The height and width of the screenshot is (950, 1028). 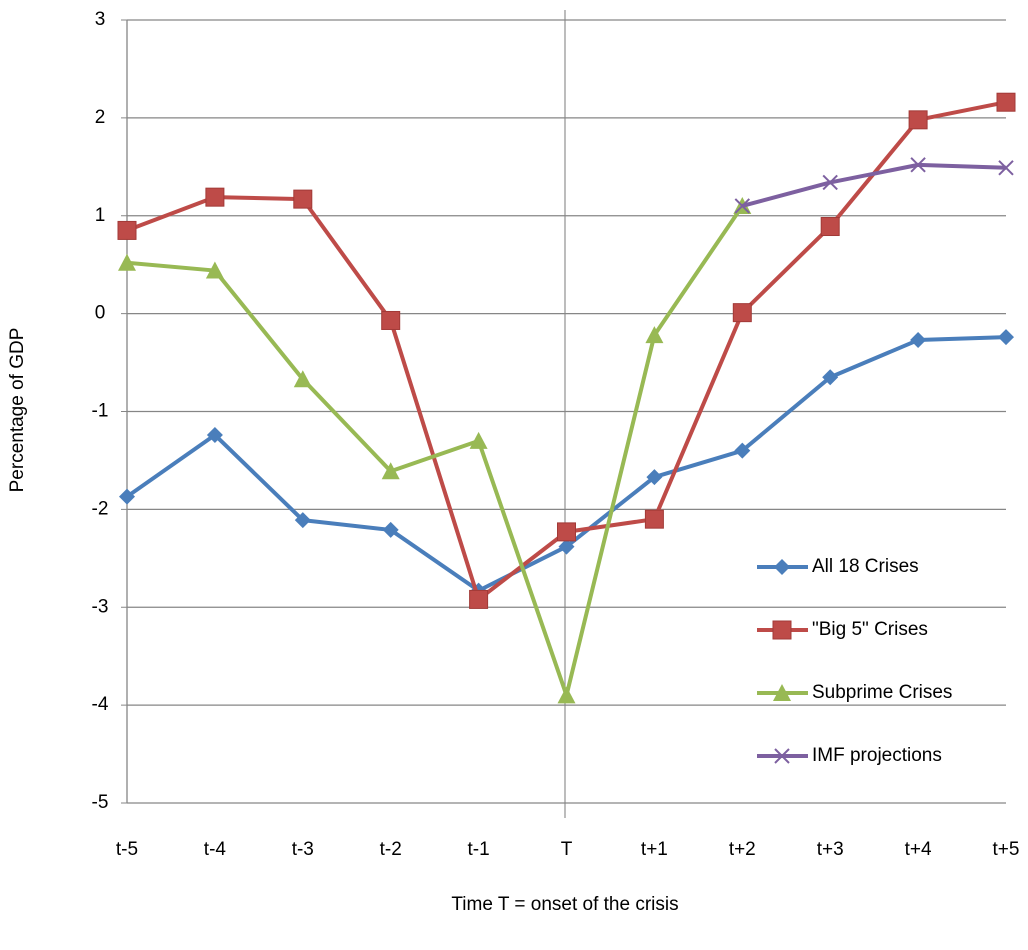 I want to click on legend-label: IMF projections, so click(x=877, y=755).